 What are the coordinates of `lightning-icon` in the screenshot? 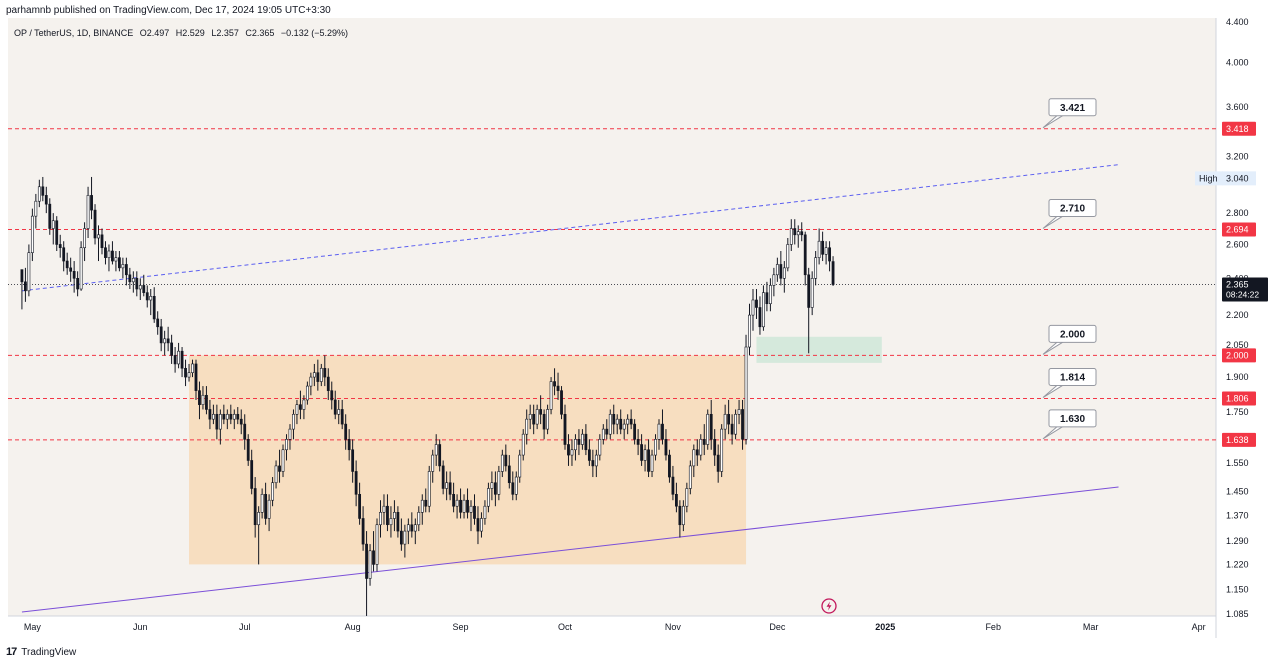 It's located at (829, 606).